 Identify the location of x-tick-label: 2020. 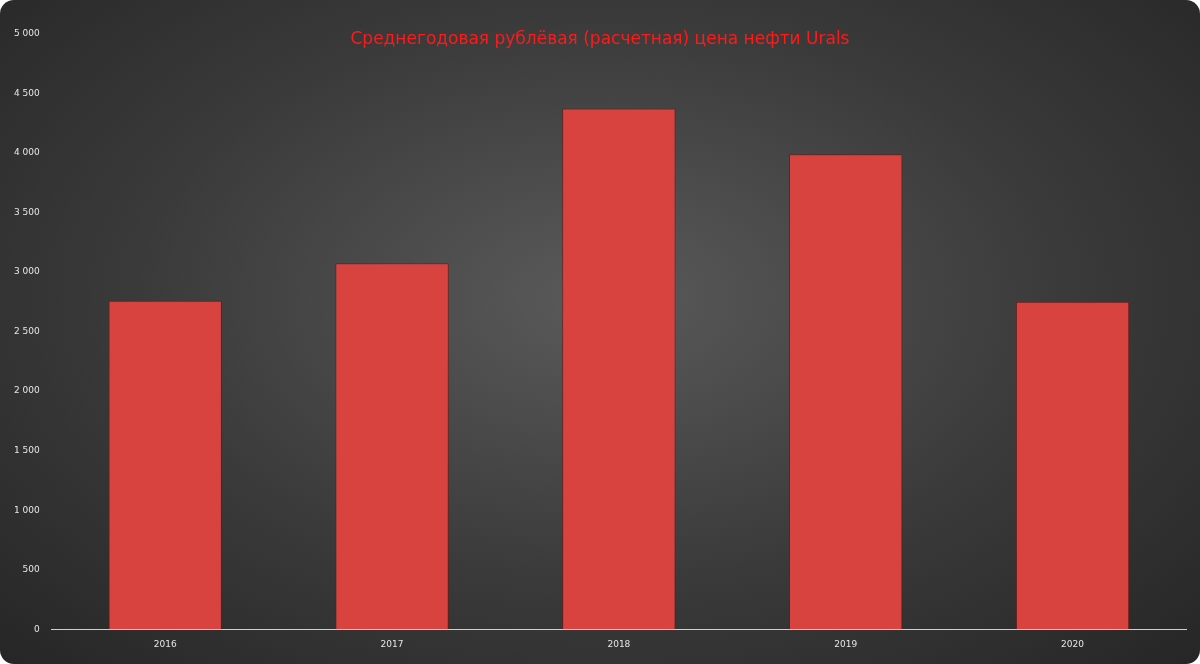
(1073, 643).